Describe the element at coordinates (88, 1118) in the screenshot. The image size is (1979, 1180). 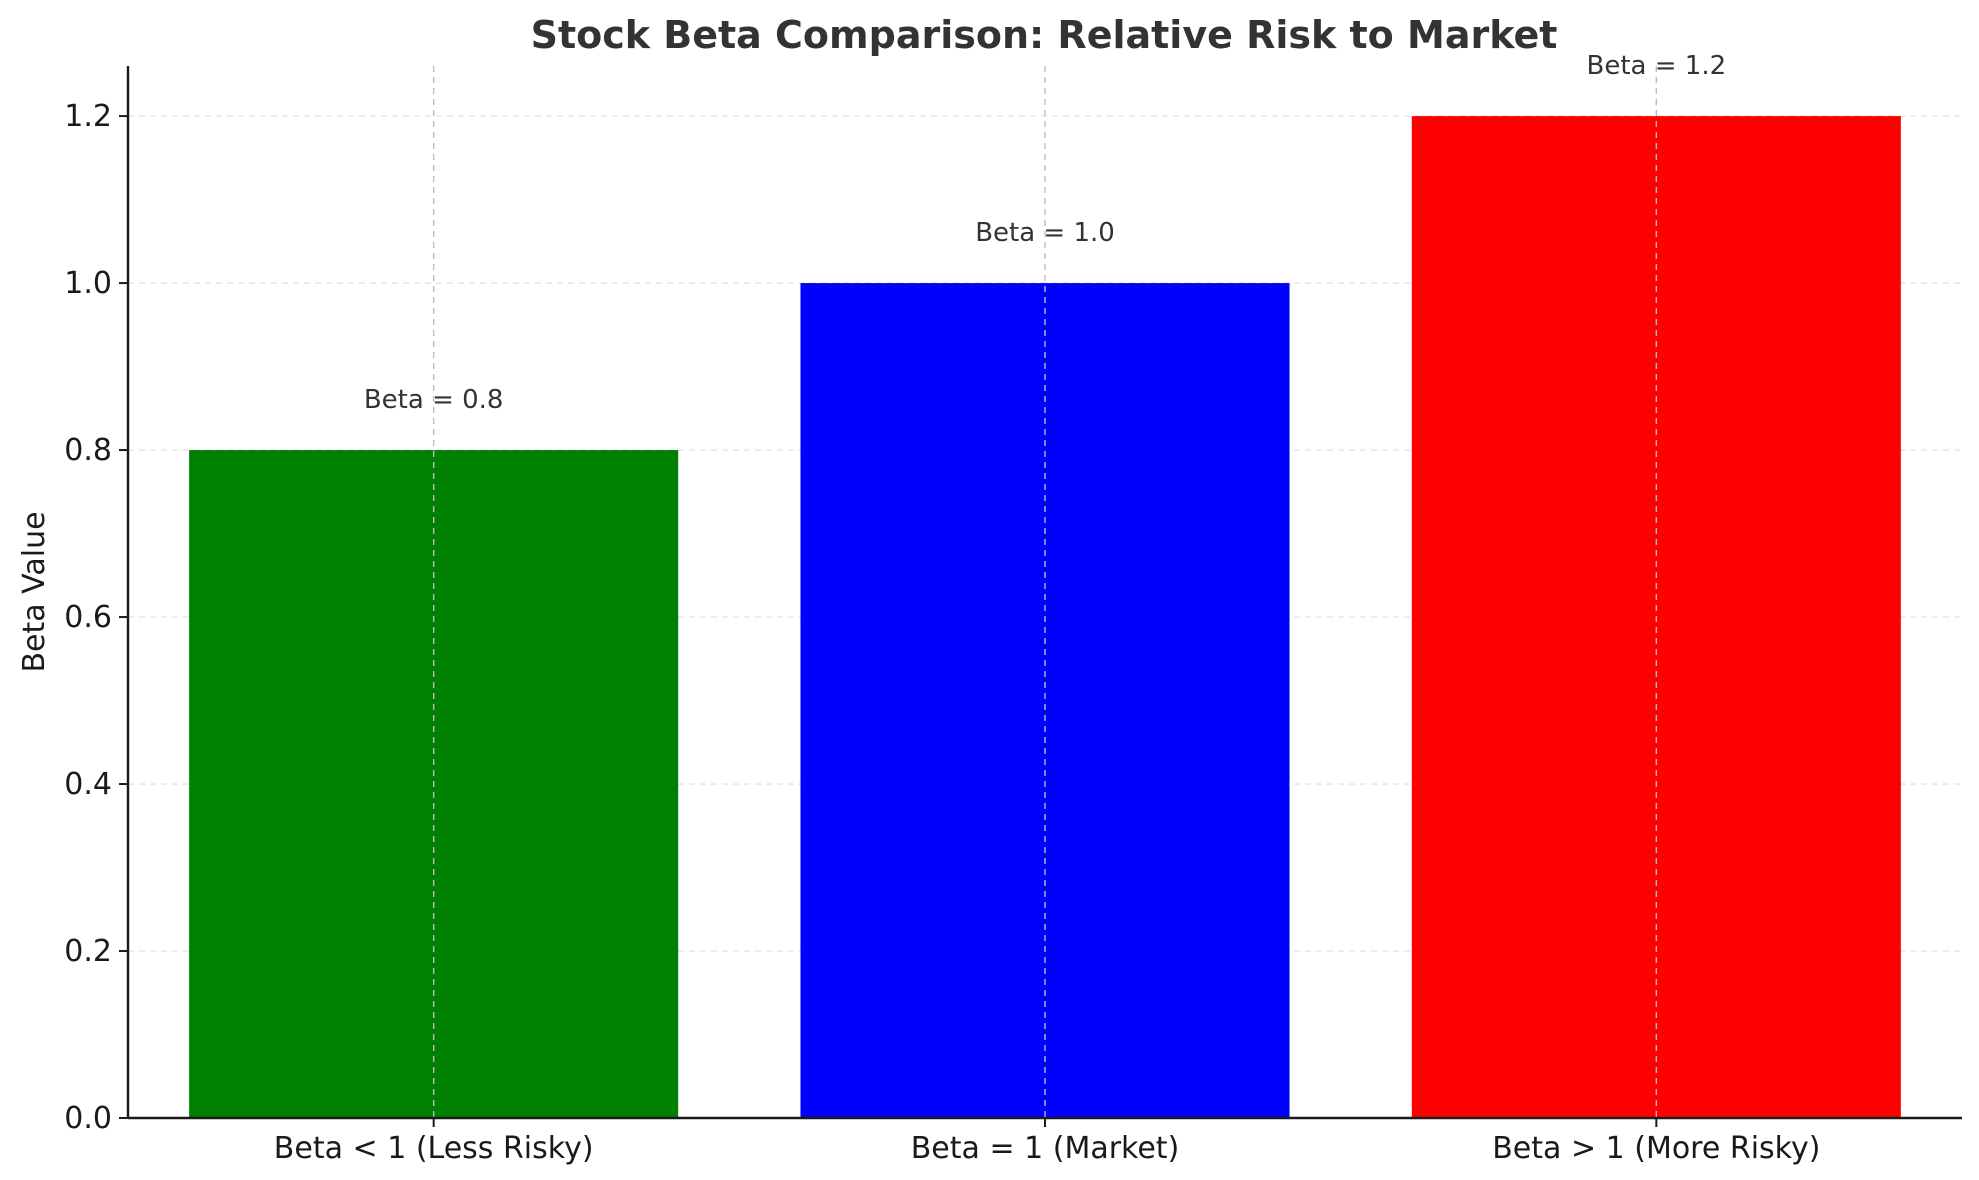
I see `y-tick-label: 0.0` at that location.